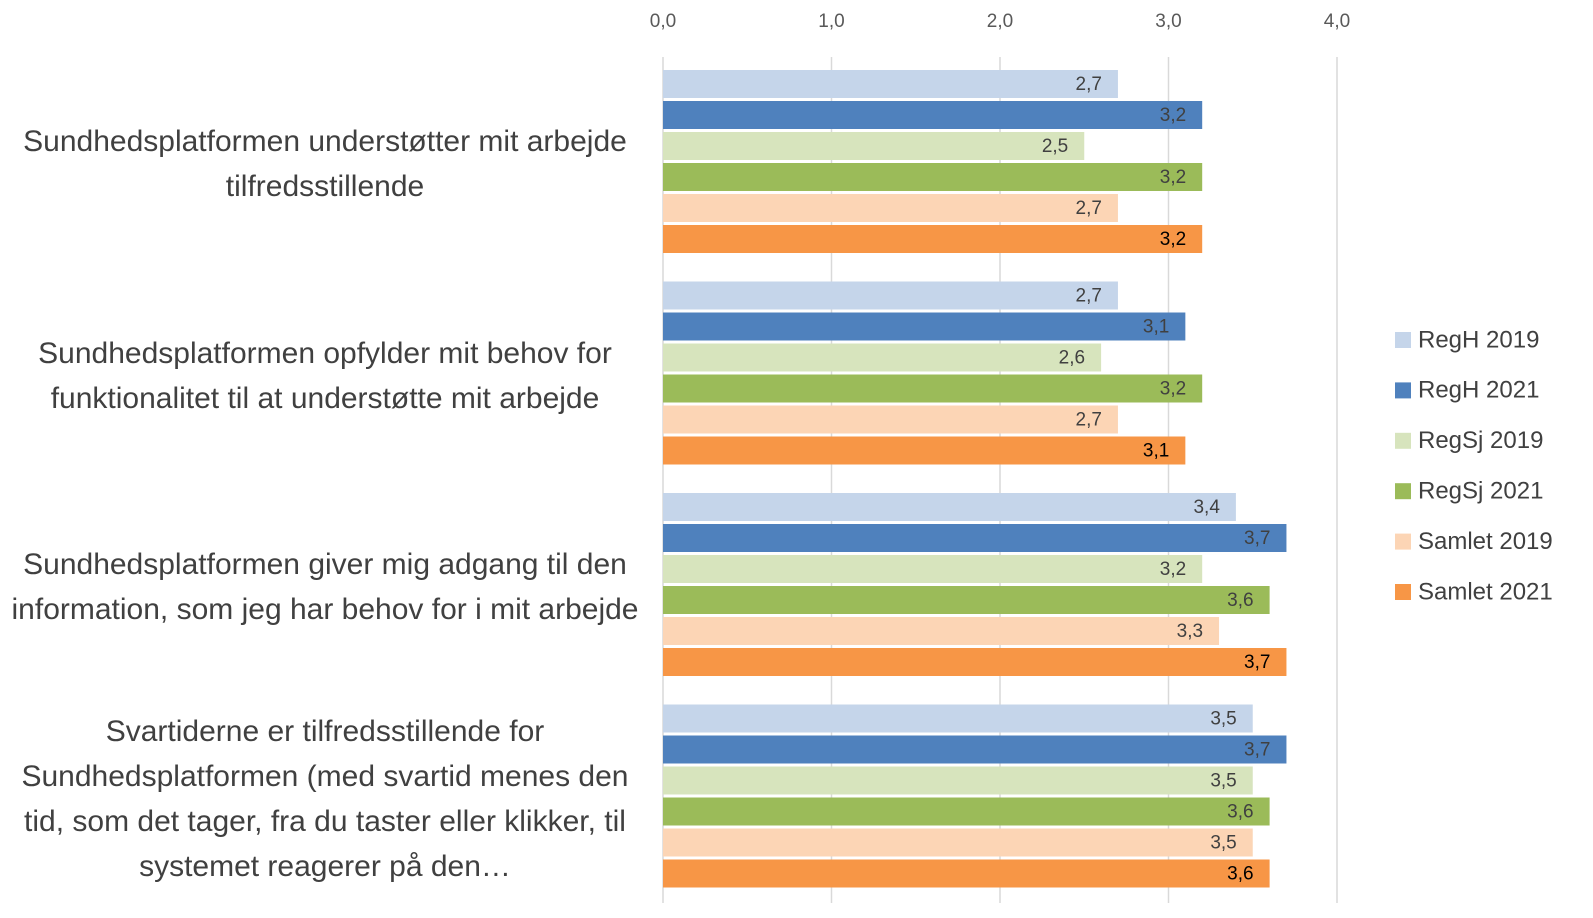  I want to click on legend-label: Samlet 2021, so click(1485, 591).